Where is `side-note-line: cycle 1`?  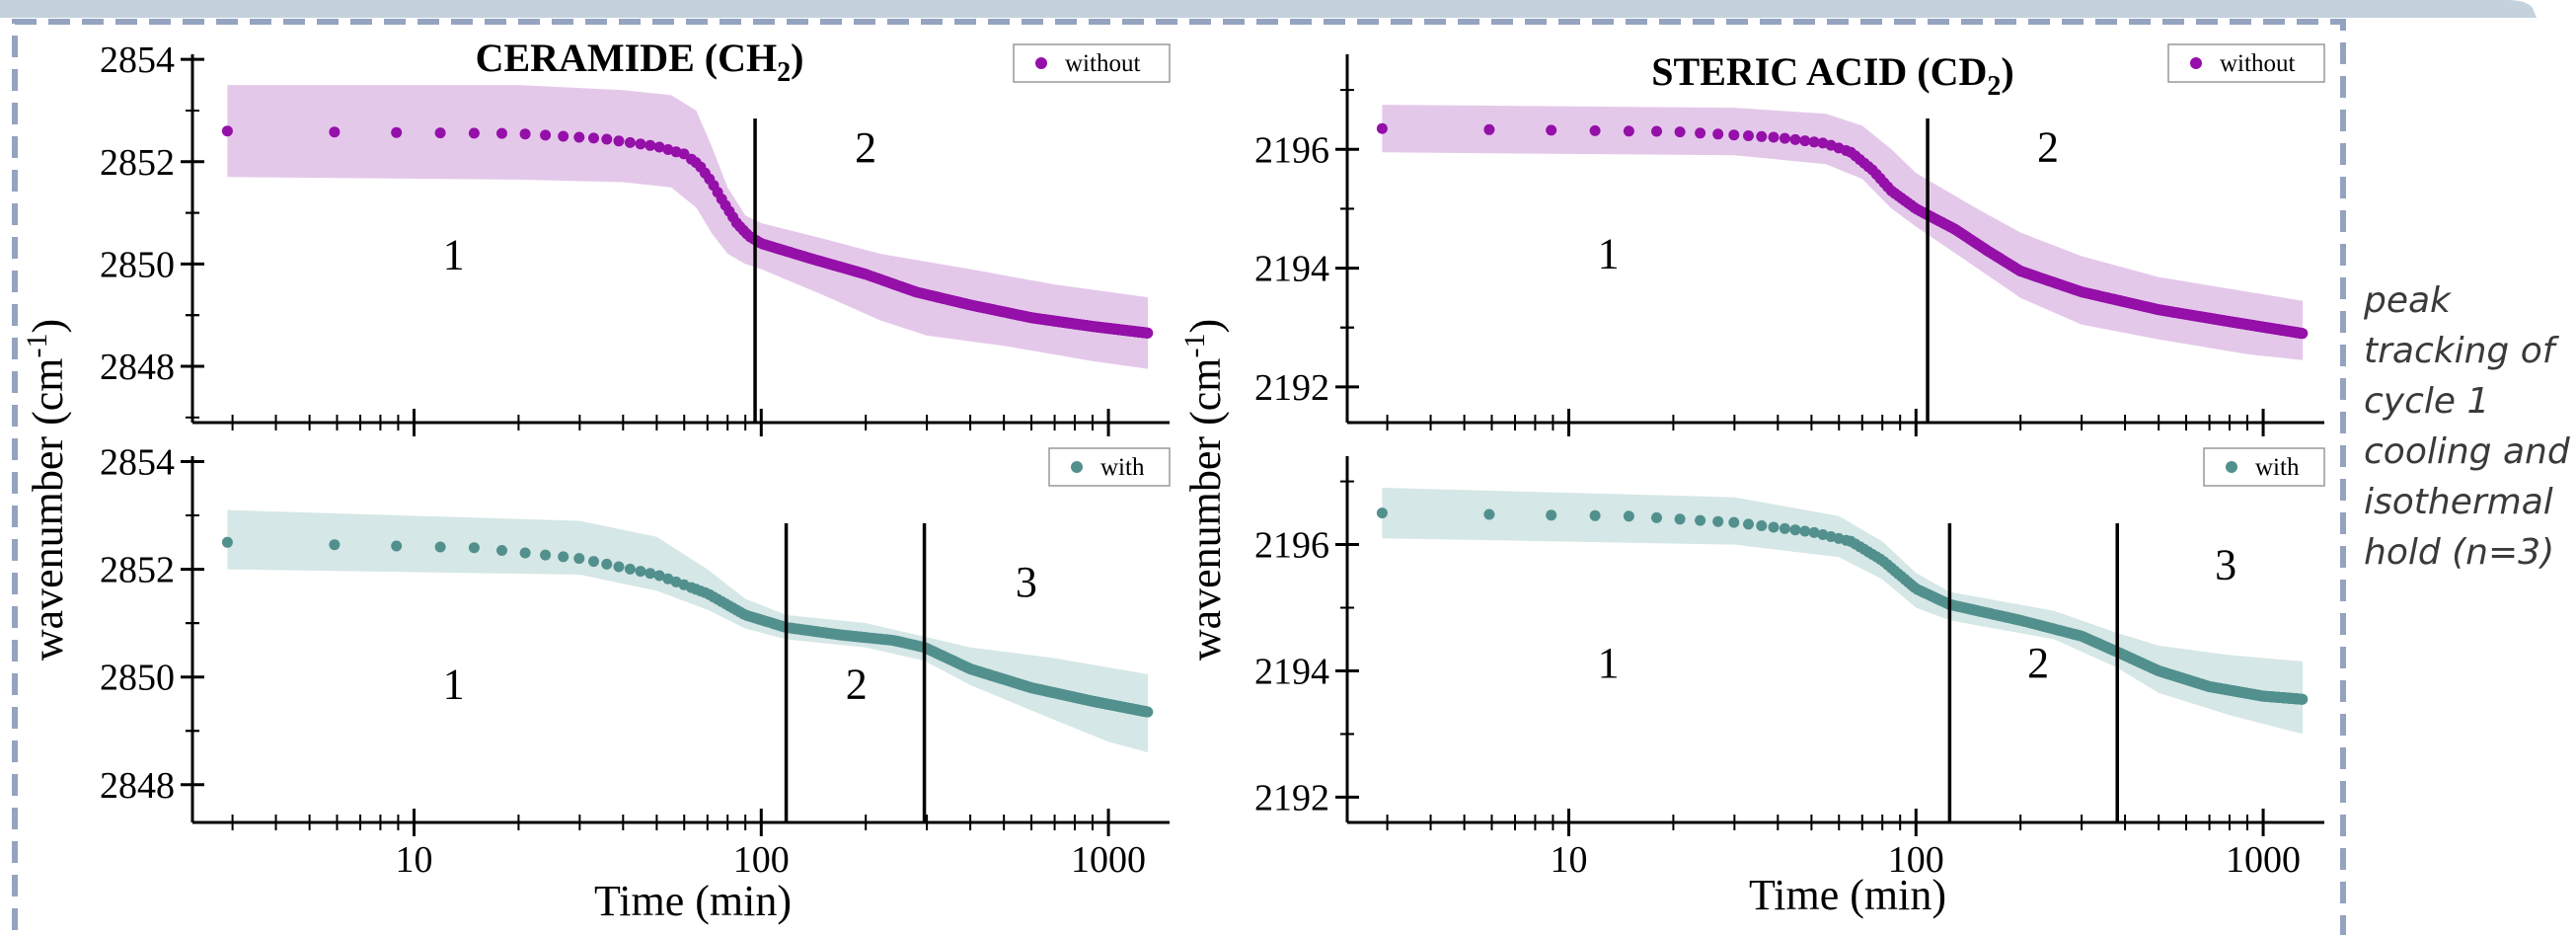
side-note-line: cycle 1 is located at coordinates (2426, 402).